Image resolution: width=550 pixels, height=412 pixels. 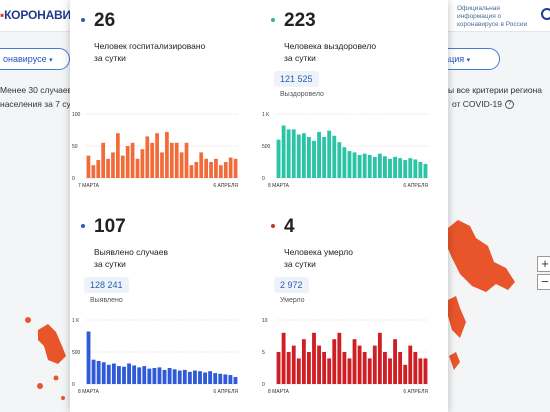 I want to click on map-region-east, so click(x=480, y=256).